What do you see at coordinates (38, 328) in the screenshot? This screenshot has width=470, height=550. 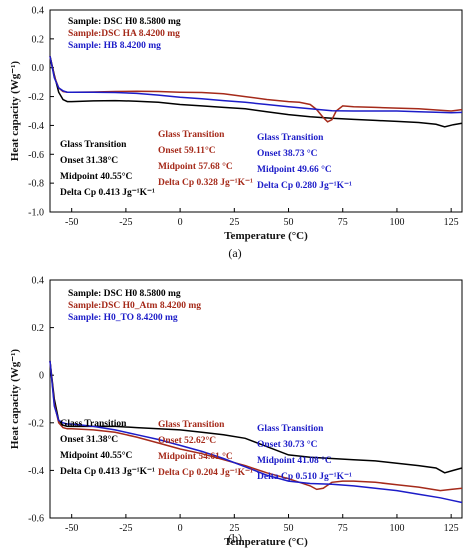 I see `panel-b-ytick-label: 0.2` at bounding box center [38, 328].